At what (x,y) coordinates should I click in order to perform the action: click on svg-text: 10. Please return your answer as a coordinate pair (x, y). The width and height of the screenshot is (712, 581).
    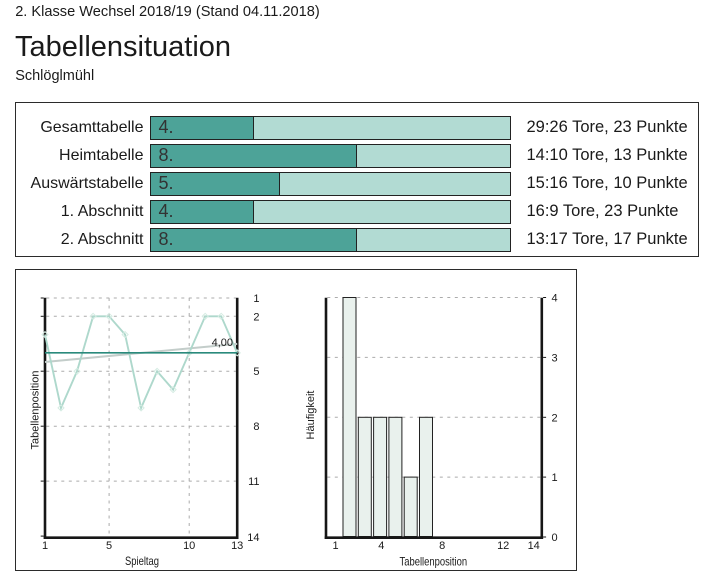
    Looking at the image, I should click on (189, 546).